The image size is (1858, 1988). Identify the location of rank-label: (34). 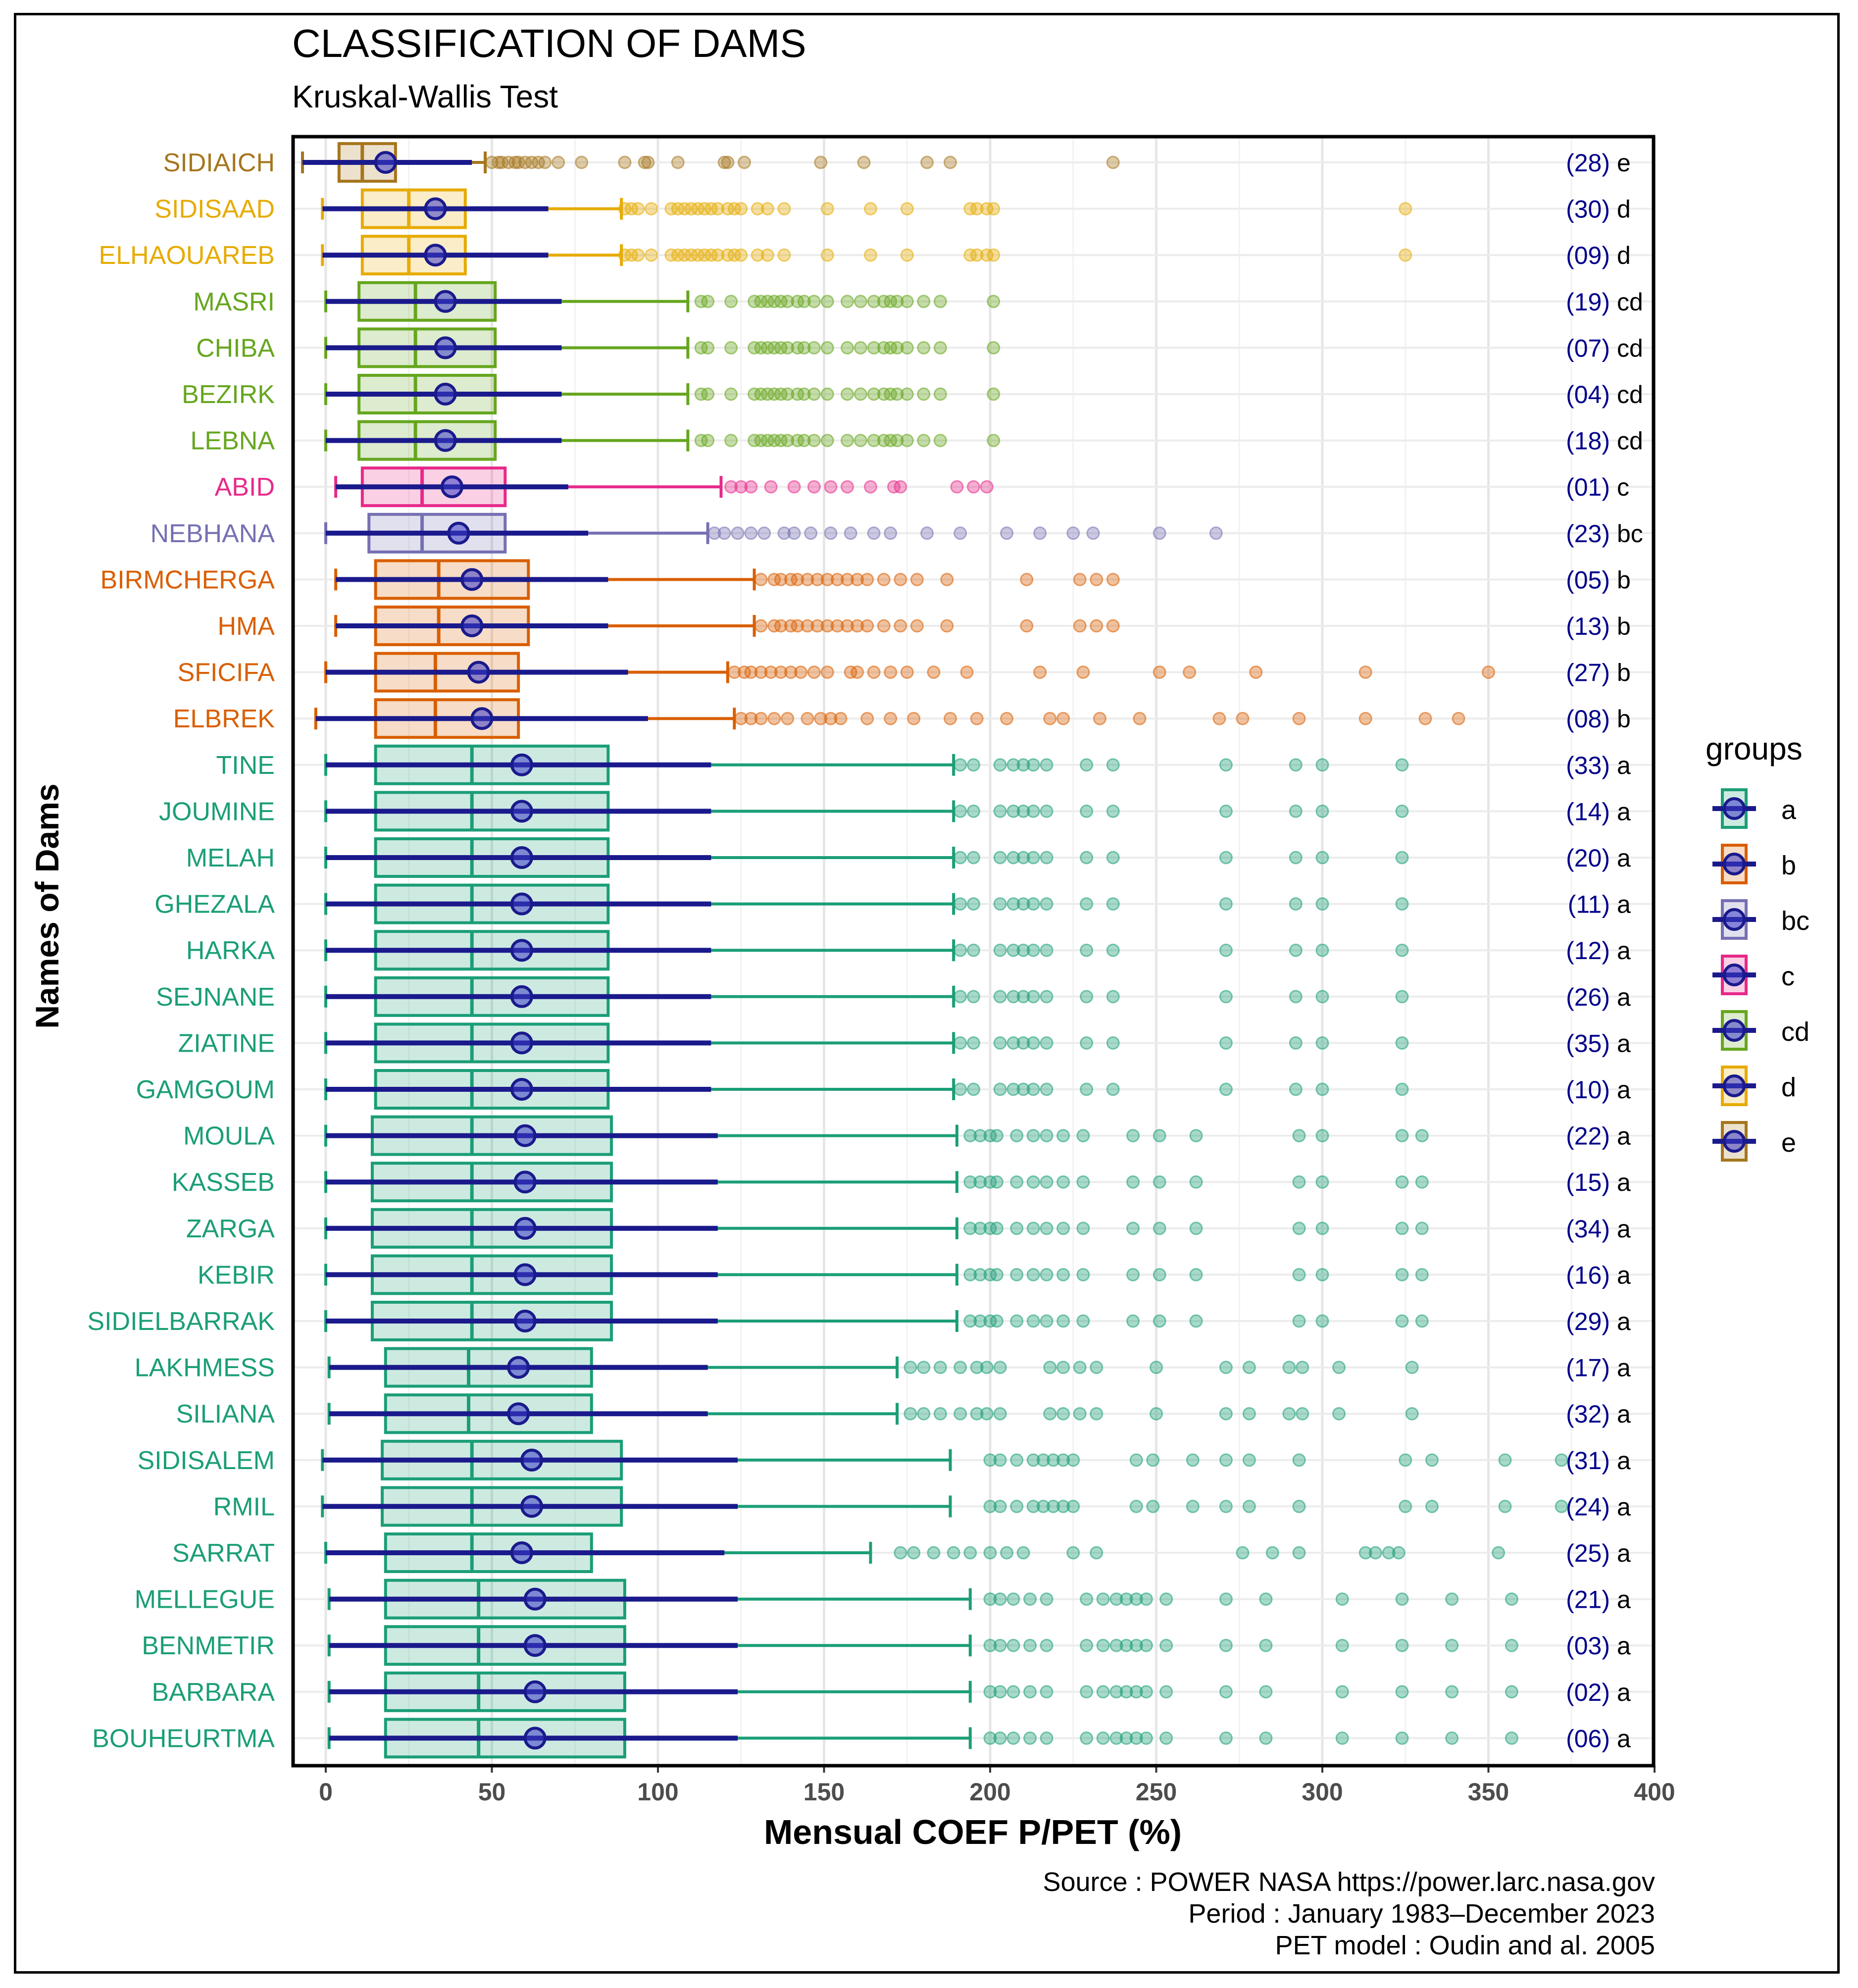
(1588, 1229).